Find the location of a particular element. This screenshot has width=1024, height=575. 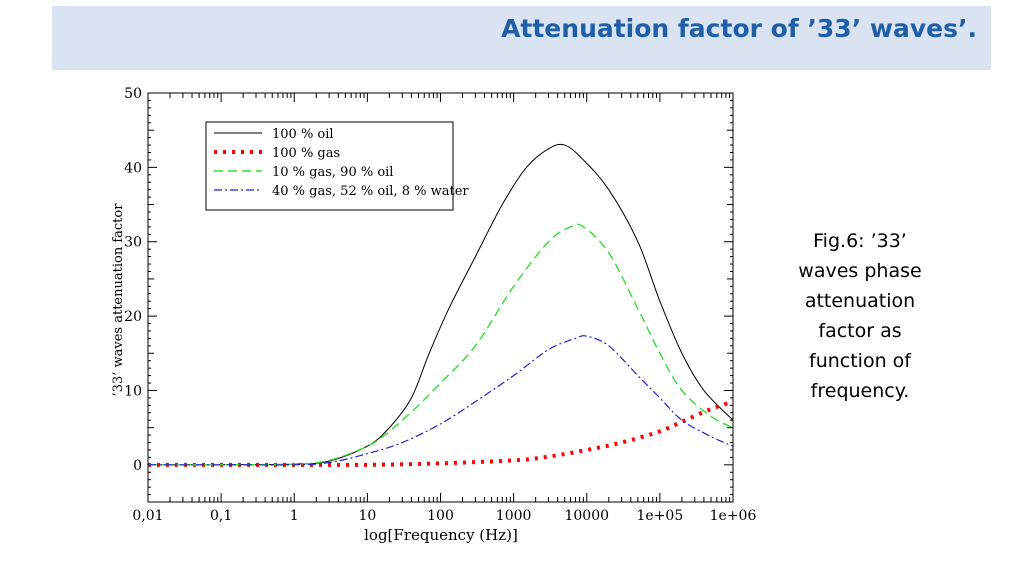

x-tick-label: 100 is located at coordinates (440, 516).